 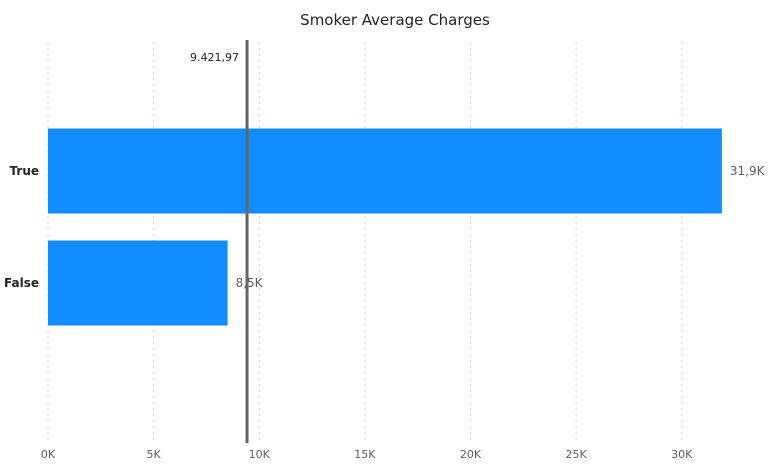 I want to click on reference-line-group: 9.421,97, so click(x=219, y=241).